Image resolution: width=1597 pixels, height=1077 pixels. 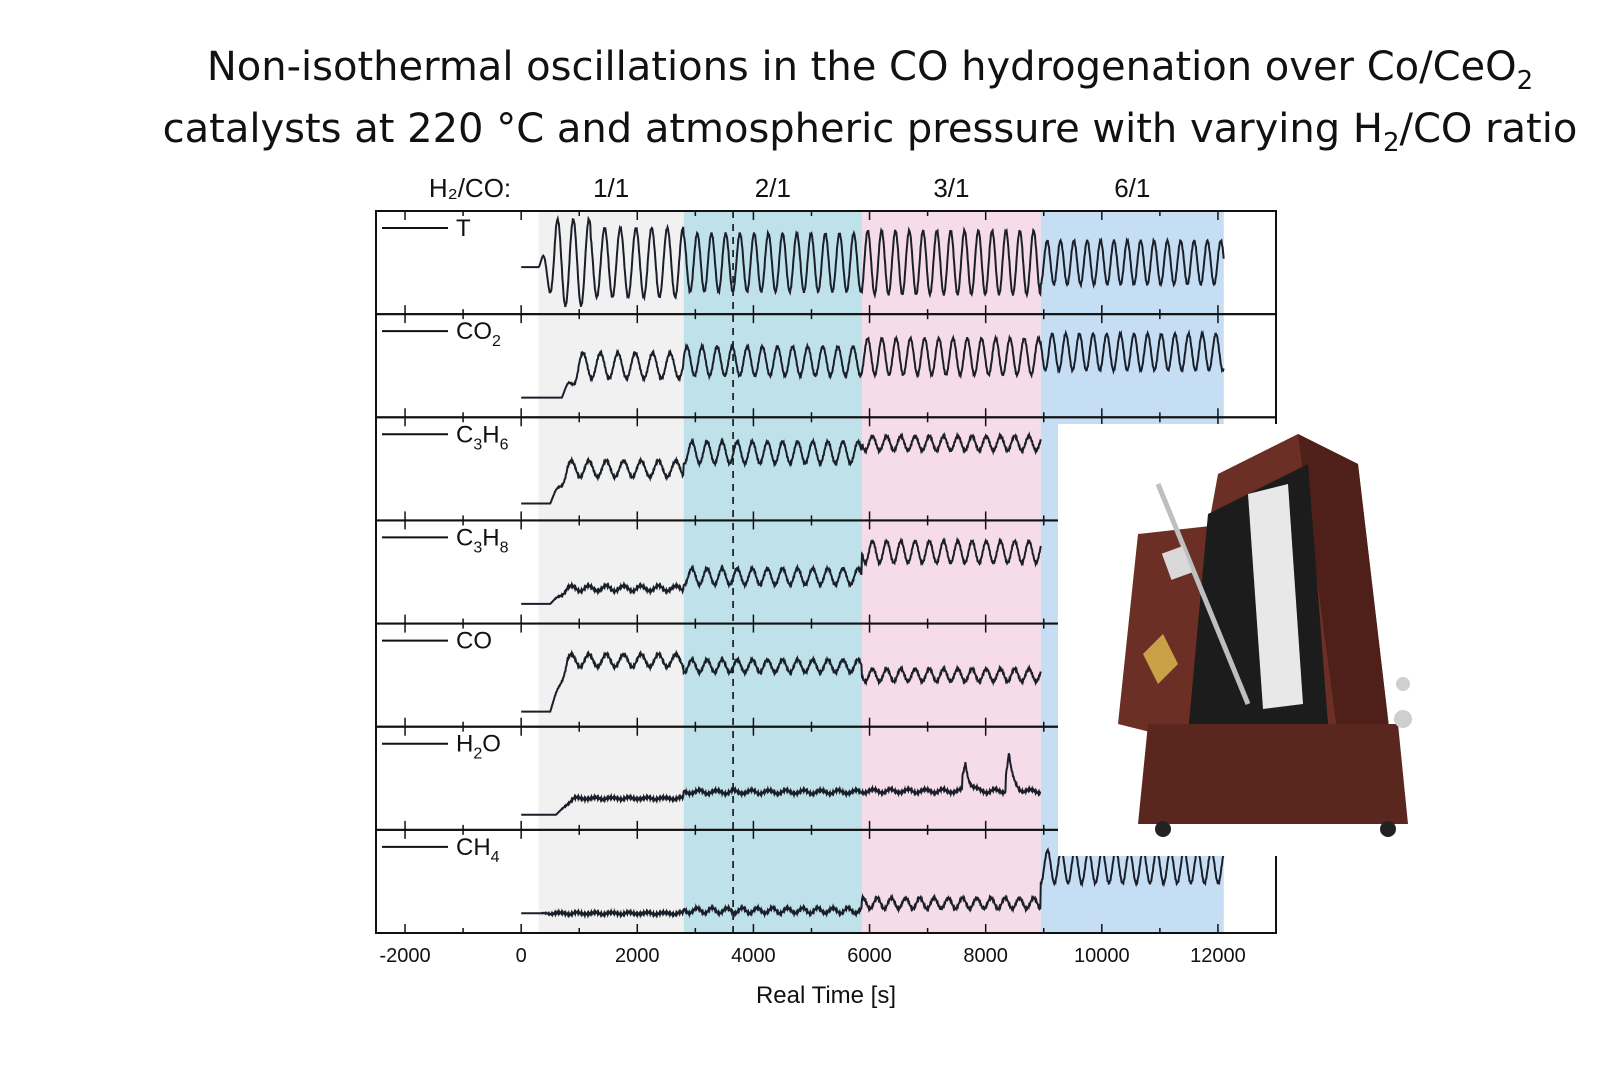 I want to click on series-label: H2O, so click(x=478, y=747).